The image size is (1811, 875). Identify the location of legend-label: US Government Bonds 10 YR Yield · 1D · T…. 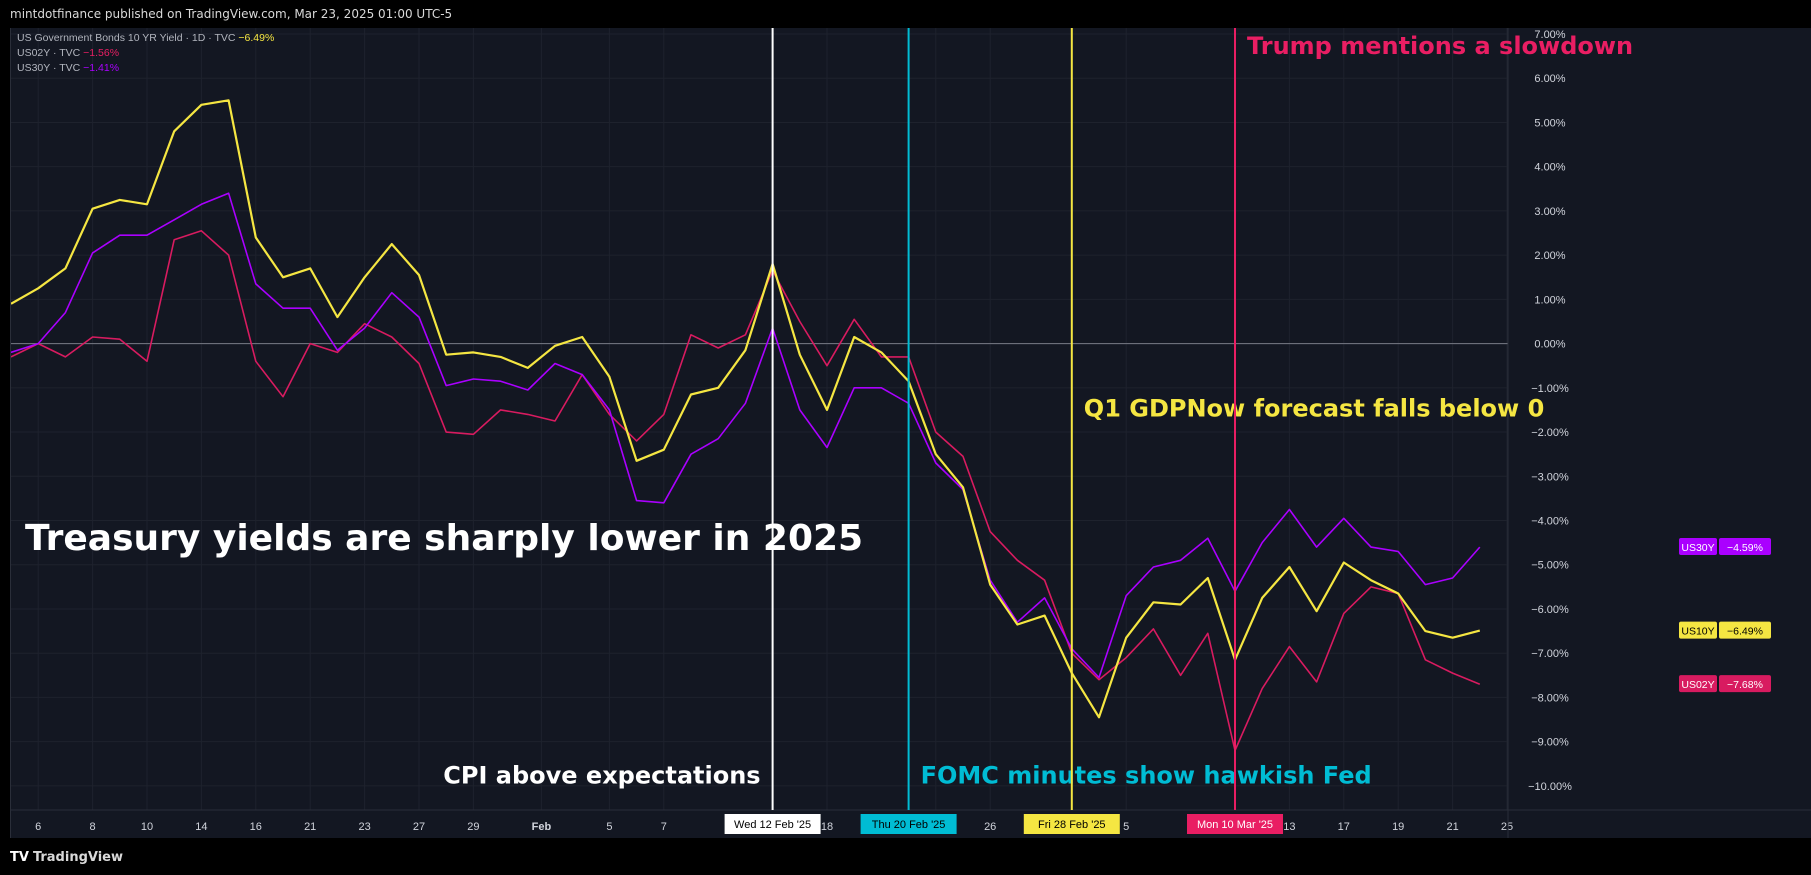
(127, 38).